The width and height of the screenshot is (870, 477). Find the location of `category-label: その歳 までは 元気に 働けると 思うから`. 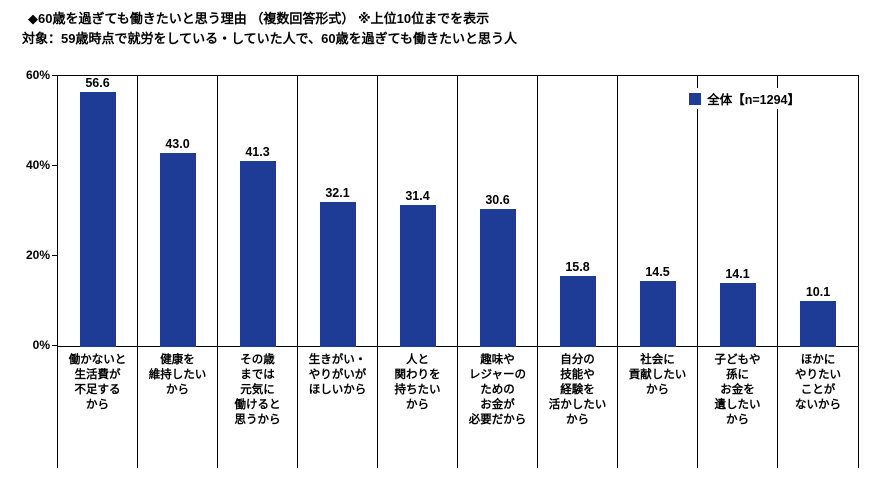

category-label: その歳 までは 元気に 働けると 思うから is located at coordinates (258, 407).